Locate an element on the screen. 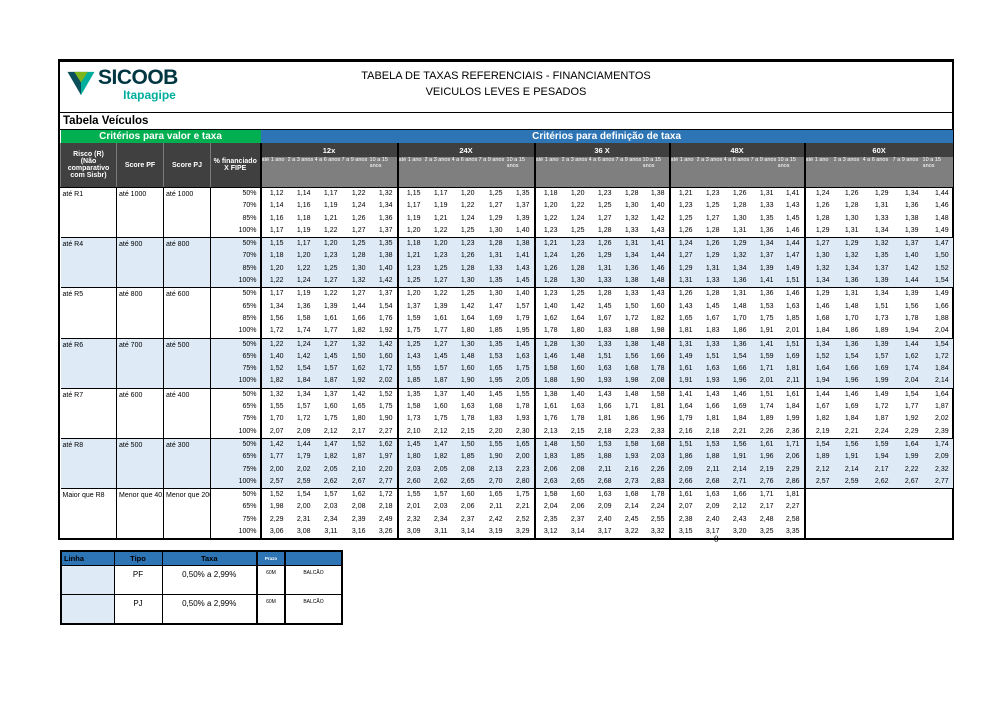 The image size is (1000, 707). rate-cell: 1,25 is located at coordinates (712, 206).